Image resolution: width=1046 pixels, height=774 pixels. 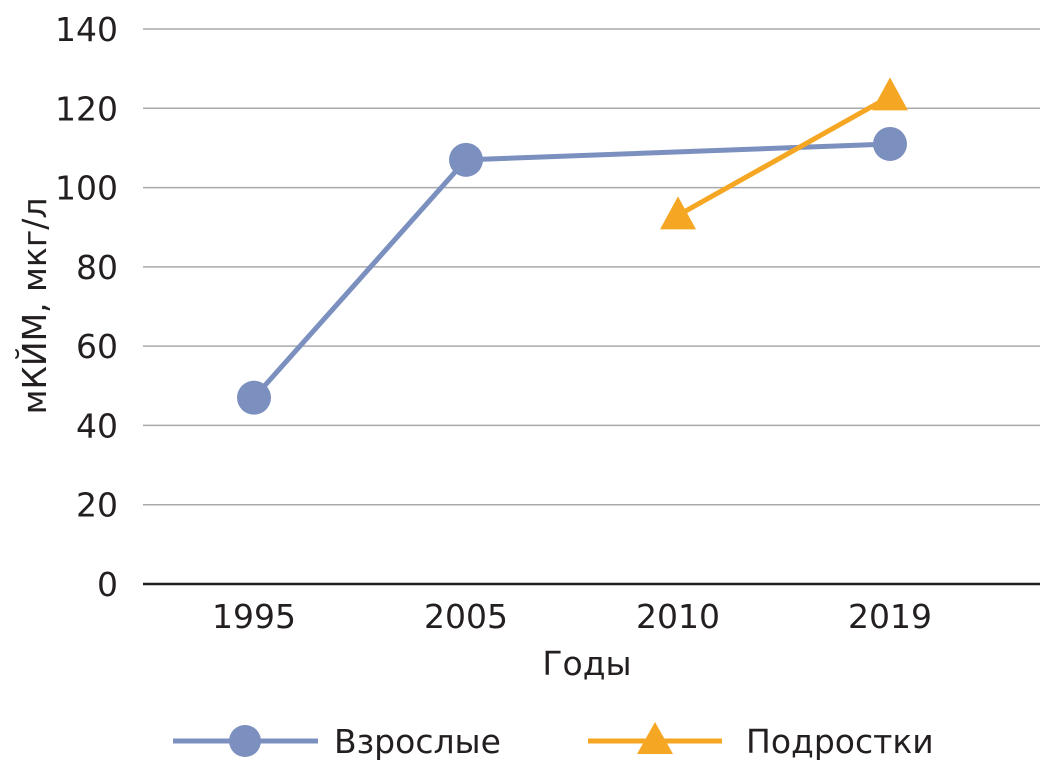 I want to click on x-tick-label: 2005, so click(x=466, y=616).